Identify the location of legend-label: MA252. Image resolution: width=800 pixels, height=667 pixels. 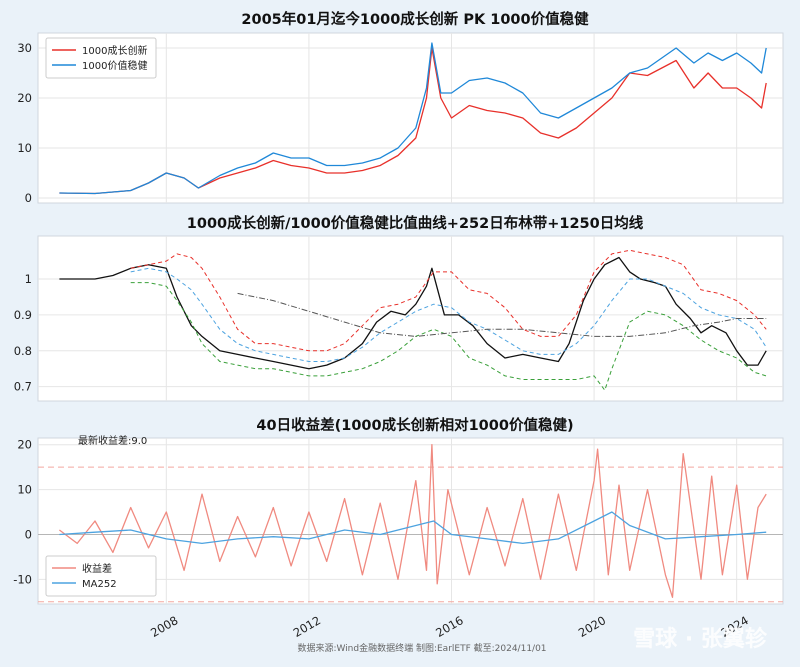
(99, 584).